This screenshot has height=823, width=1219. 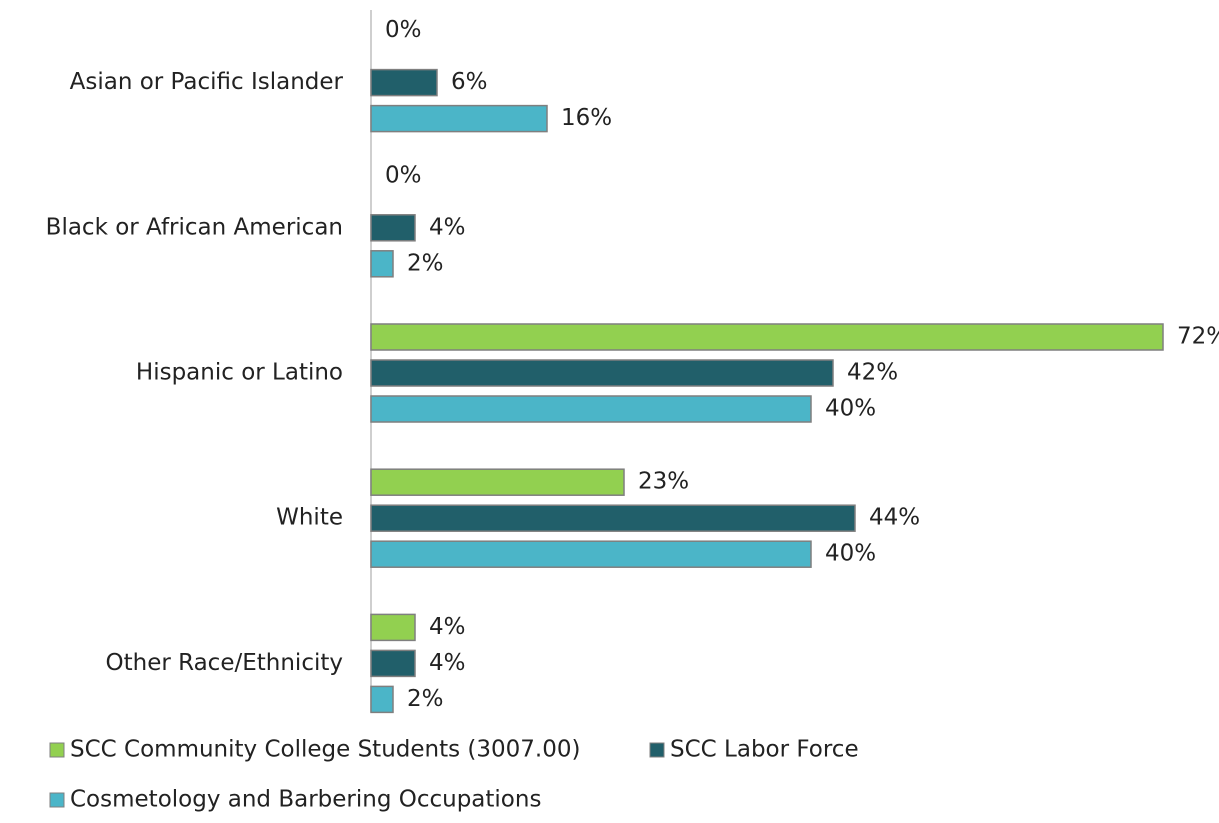 I want to click on category-label: Asian or Pacific Islander, so click(x=207, y=82).